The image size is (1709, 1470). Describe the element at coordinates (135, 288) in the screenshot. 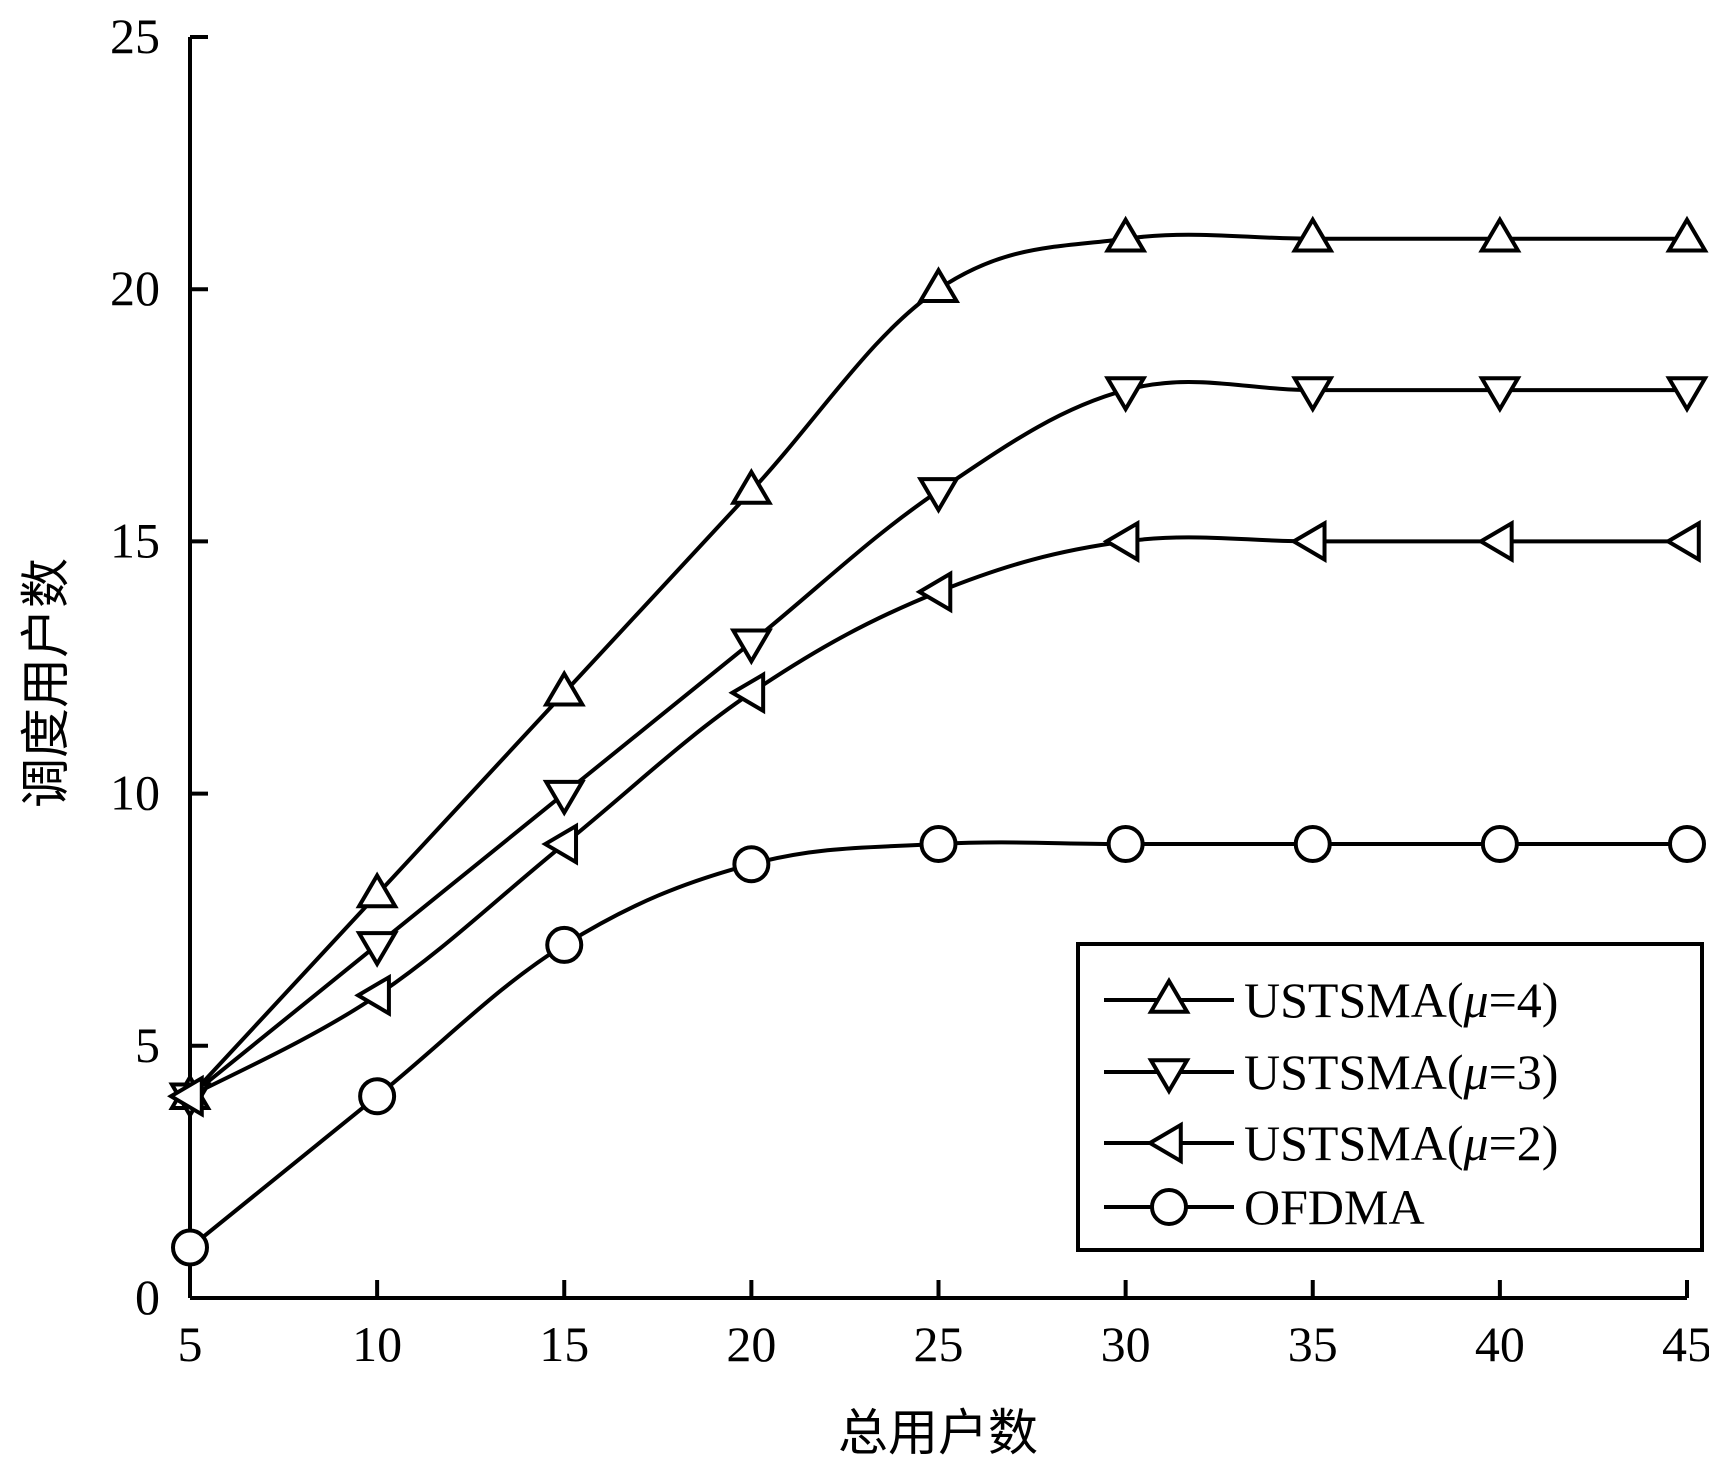

I see `y-tick-label: 20` at that location.